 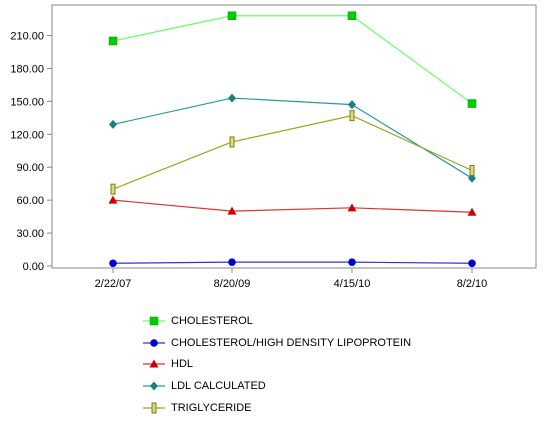 What do you see at coordinates (27, 135) in the screenshot?
I see `y-tick-label: 120.00` at bounding box center [27, 135].